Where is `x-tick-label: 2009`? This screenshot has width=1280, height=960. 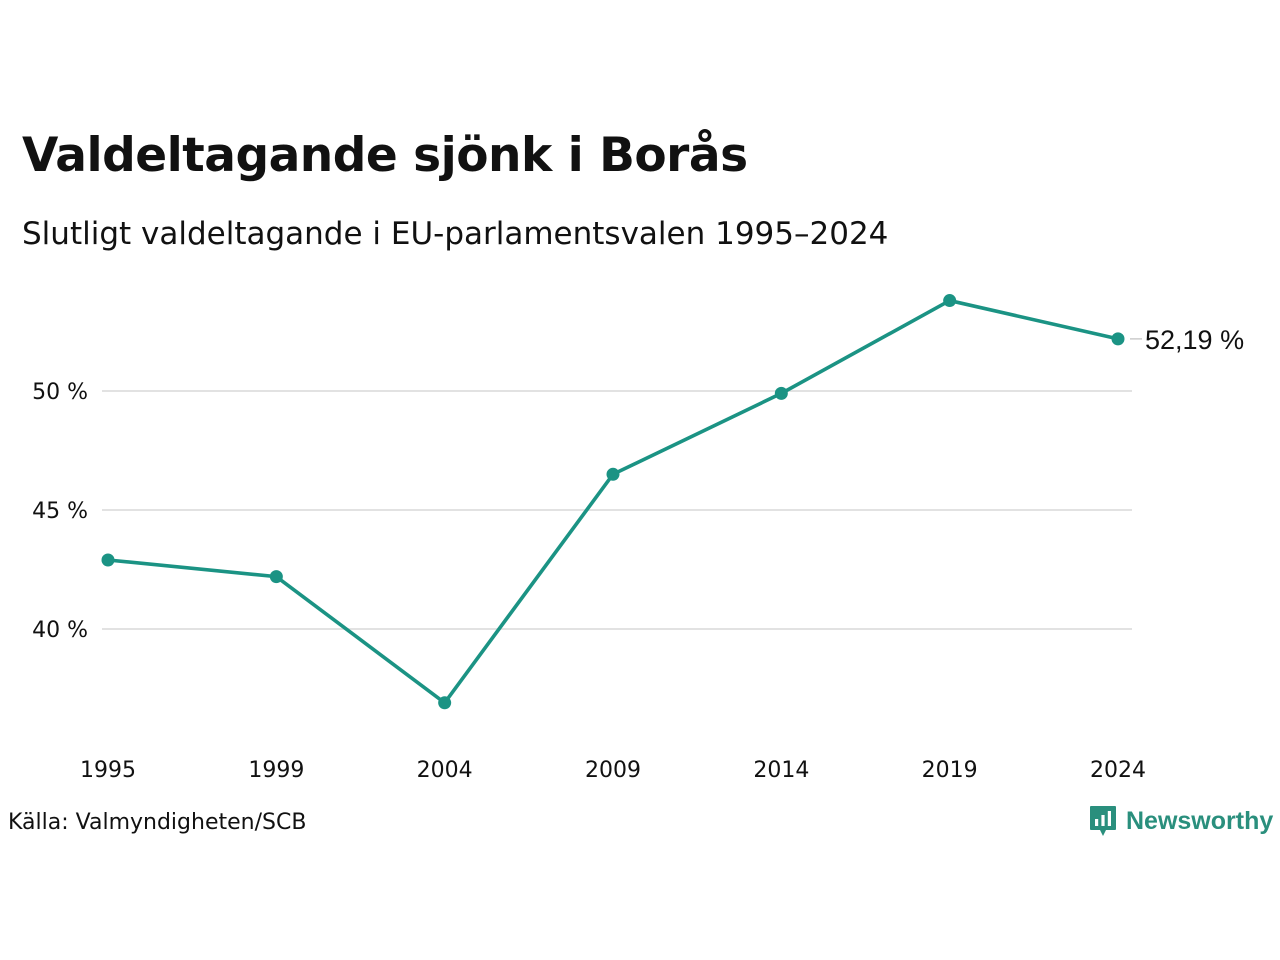
x-tick-label: 2009 is located at coordinates (613, 770).